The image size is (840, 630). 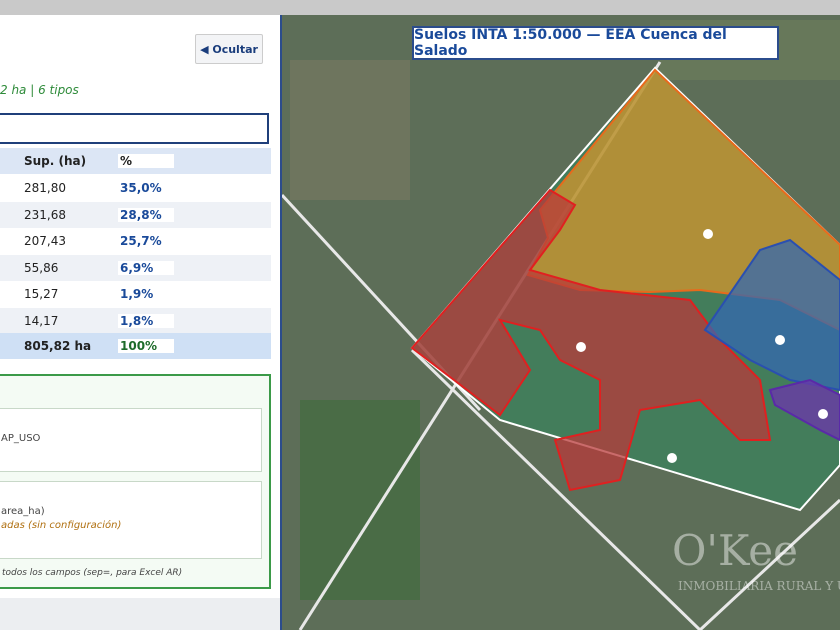 What do you see at coordinates (146, 214) in the screenshot?
I see `table-cell: 28,8%` at bounding box center [146, 214].